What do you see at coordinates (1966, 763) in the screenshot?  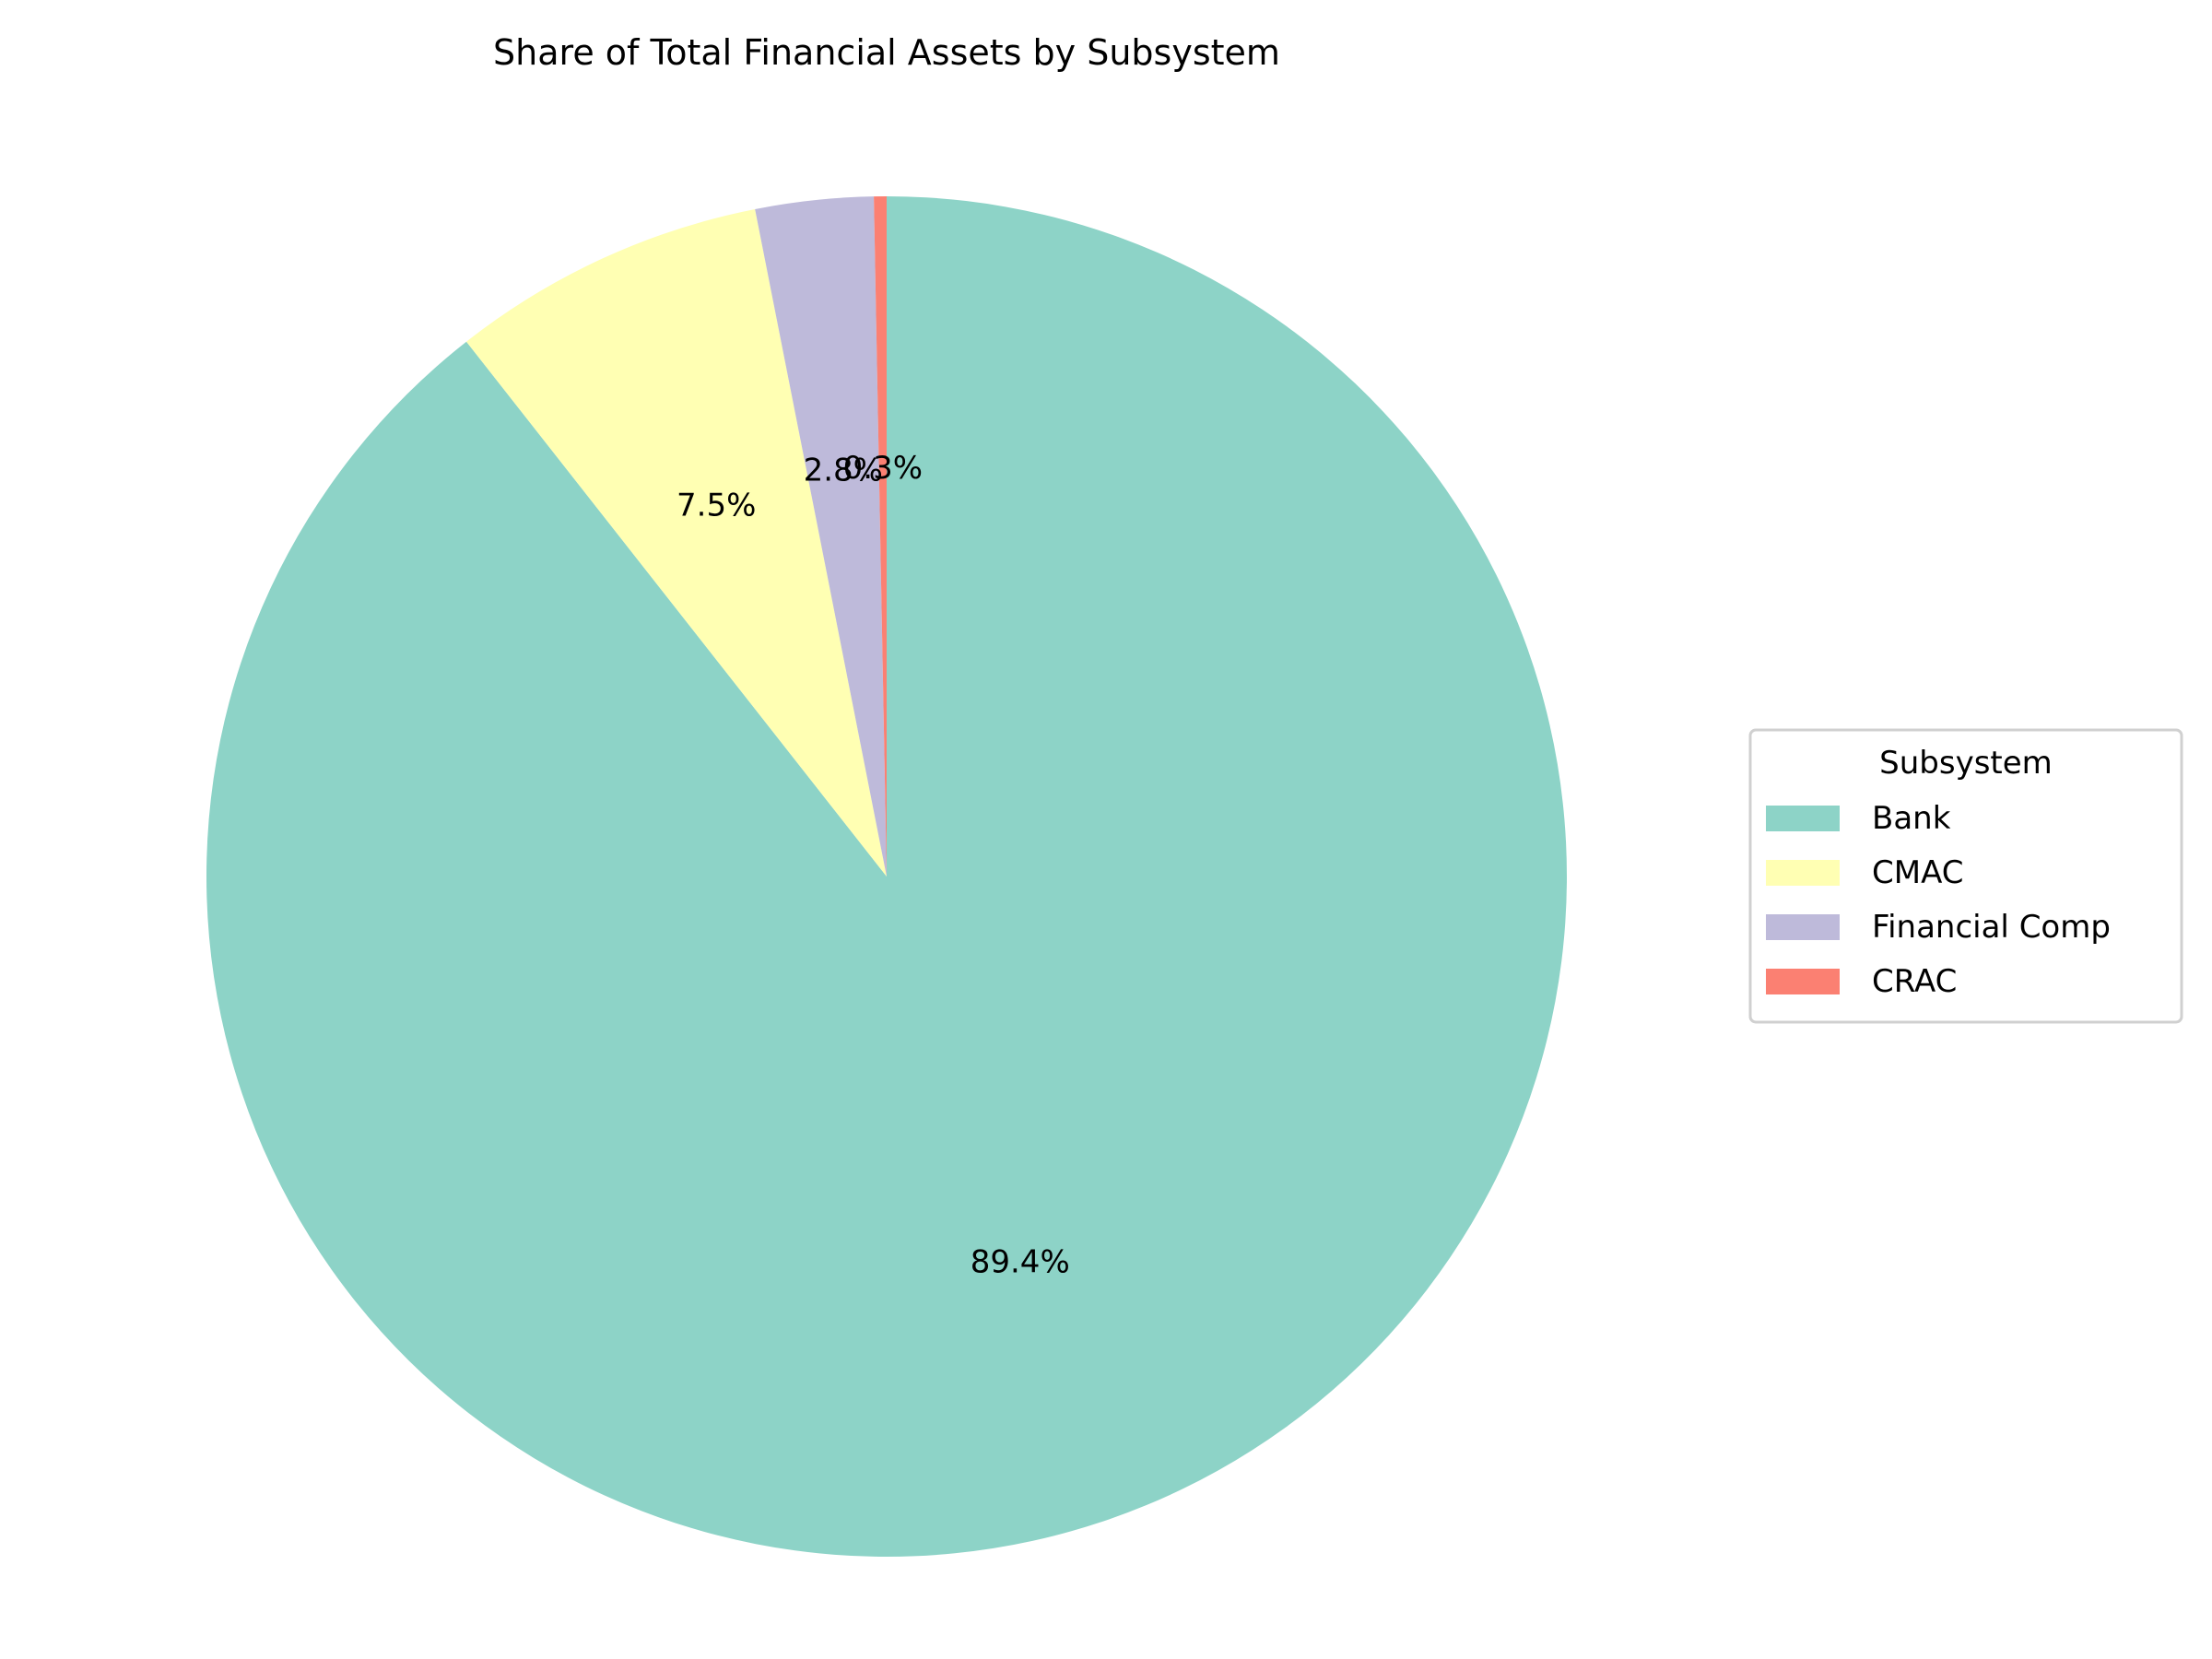 I see `legend-title: Subsystem` at bounding box center [1966, 763].